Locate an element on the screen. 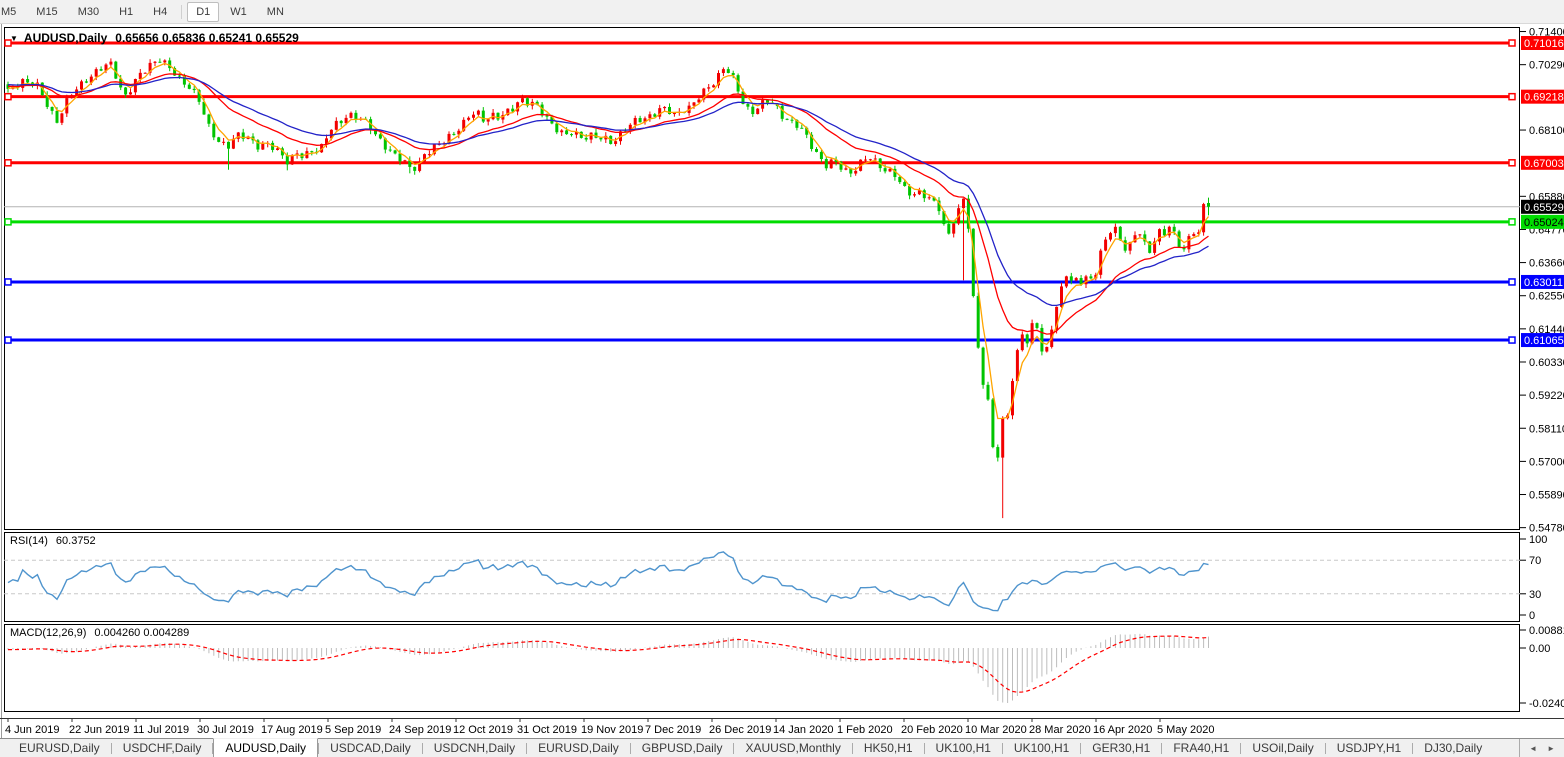 This screenshot has height=757, width=1564. timeframe-button-d1: D1 is located at coordinates (203, 11).